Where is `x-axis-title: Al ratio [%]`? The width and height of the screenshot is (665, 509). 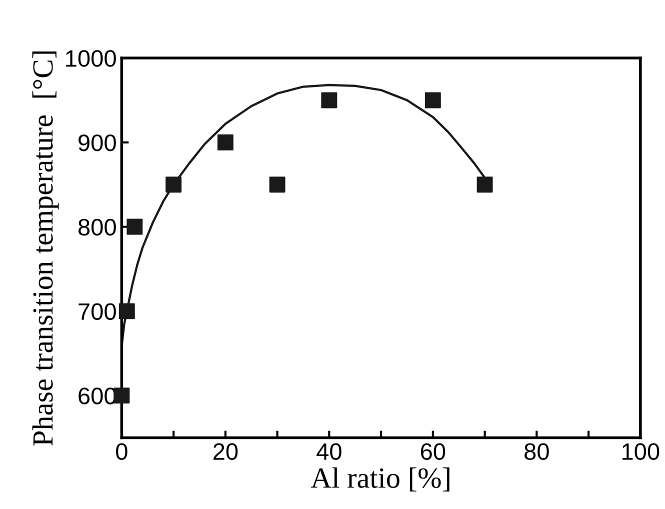 x-axis-title: Al ratio [%] is located at coordinates (380, 479).